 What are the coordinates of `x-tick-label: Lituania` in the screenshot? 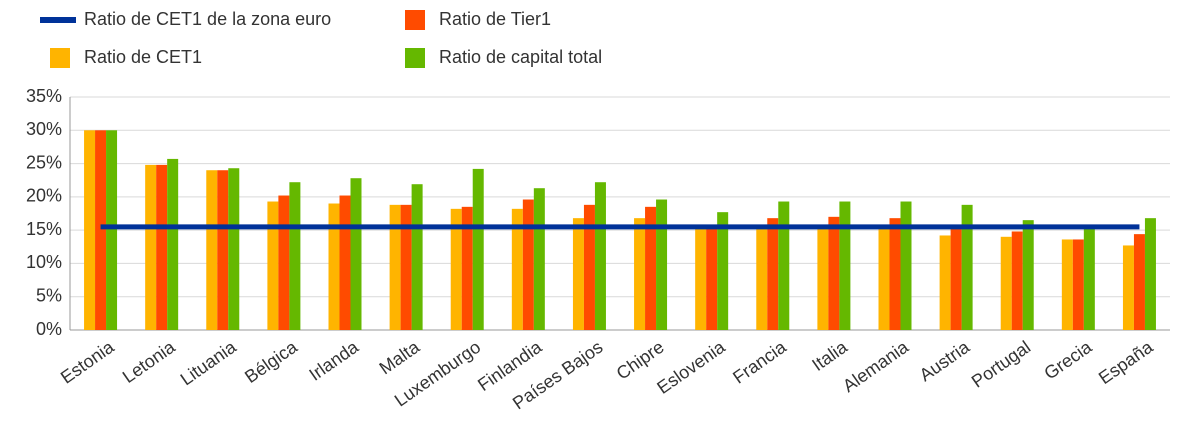 It's located at (209, 362).